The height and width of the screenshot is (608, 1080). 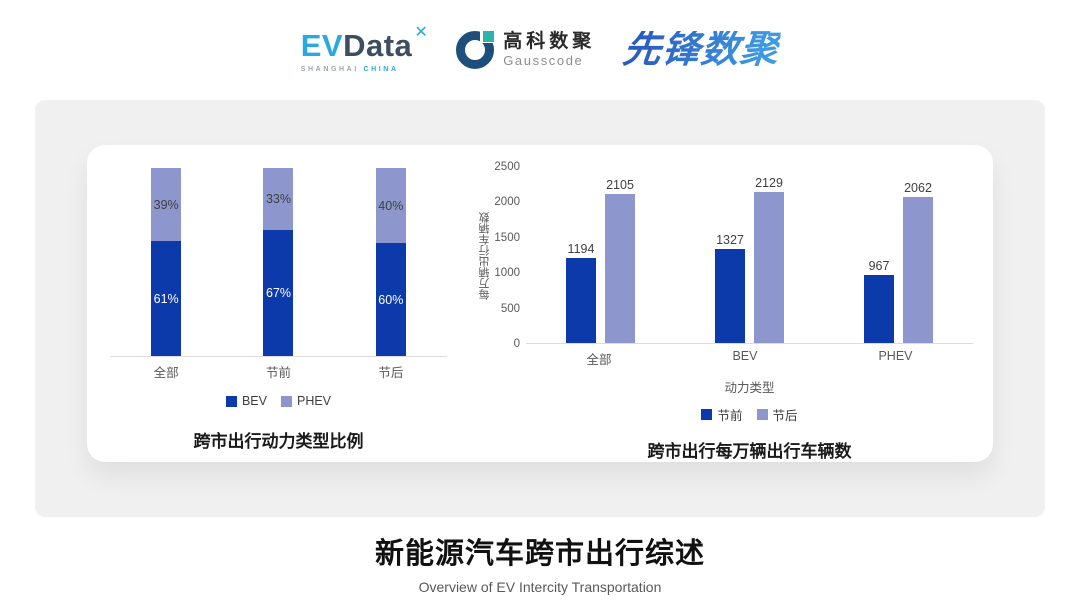 I want to click on stacked-bar: 33% 67%, so click(x=278, y=262).